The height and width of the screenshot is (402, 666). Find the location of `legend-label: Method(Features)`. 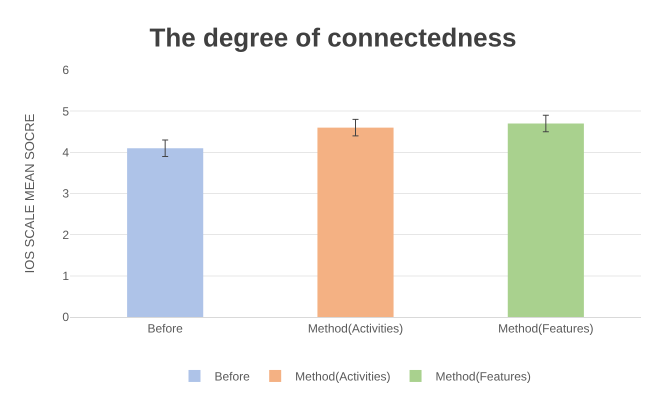

legend-label: Method(Features) is located at coordinates (483, 377).